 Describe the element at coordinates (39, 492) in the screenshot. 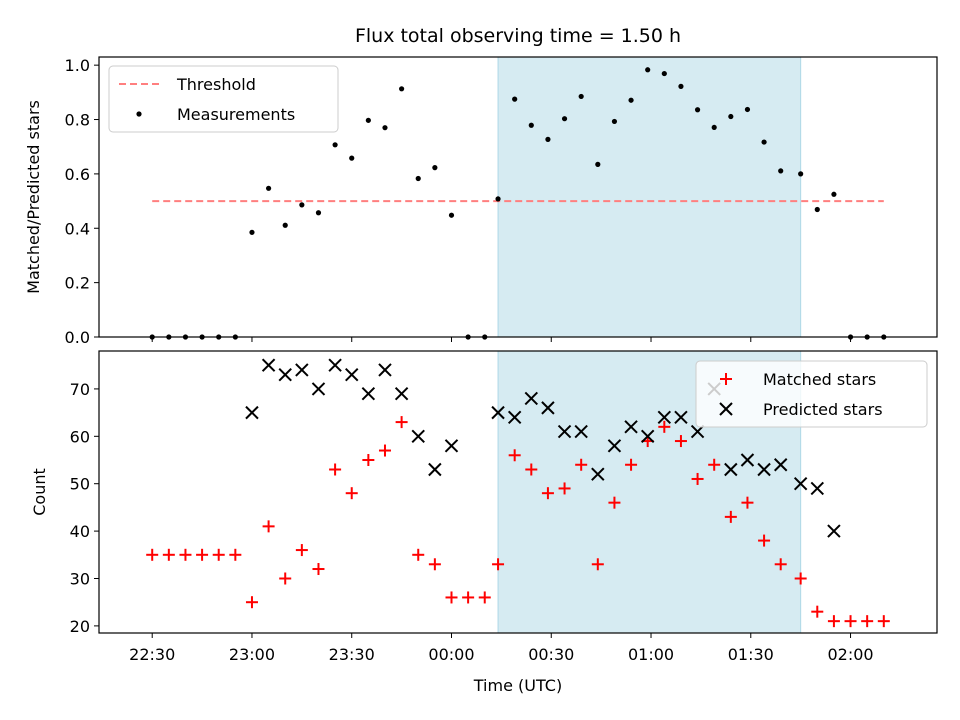

I see `bottom-y-axis-label: Count` at that location.